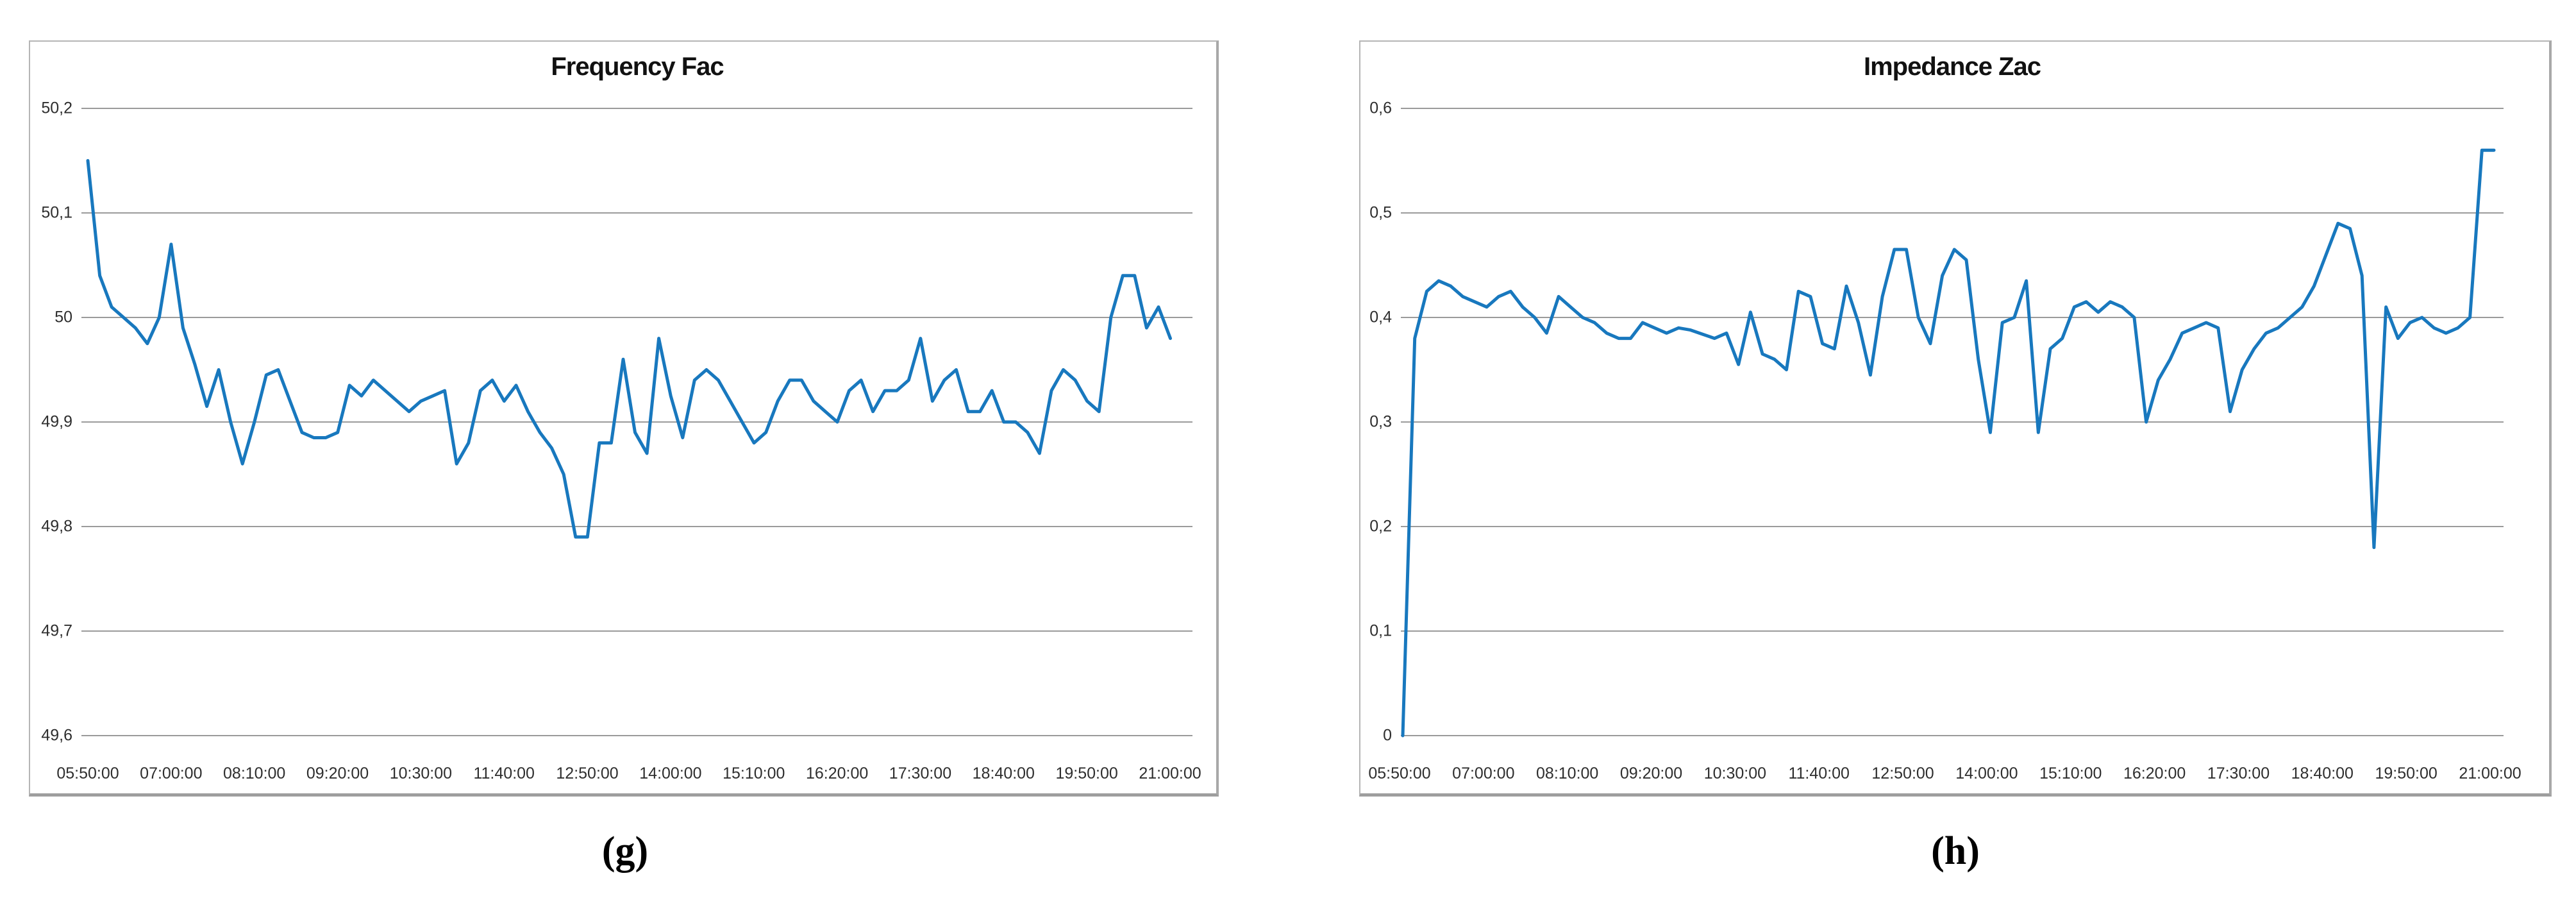  What do you see at coordinates (56, 422) in the screenshot?
I see `y-tick-label: 49,9` at bounding box center [56, 422].